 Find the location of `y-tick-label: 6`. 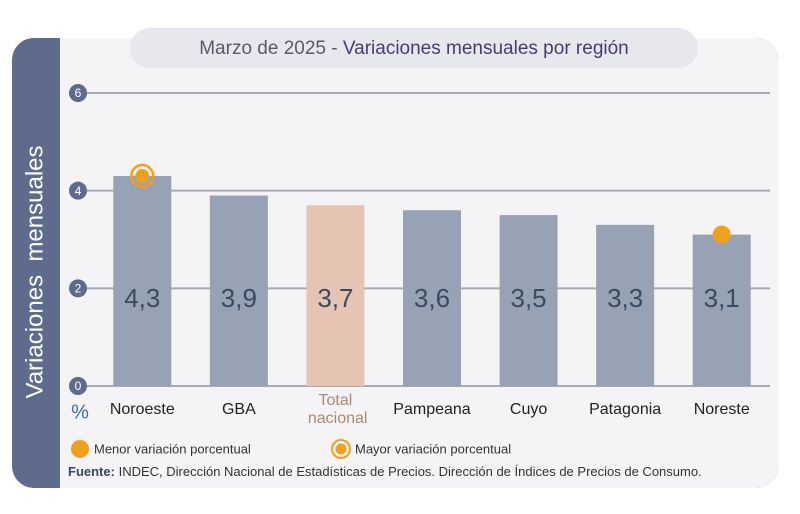

y-tick-label: 6 is located at coordinates (78, 93).